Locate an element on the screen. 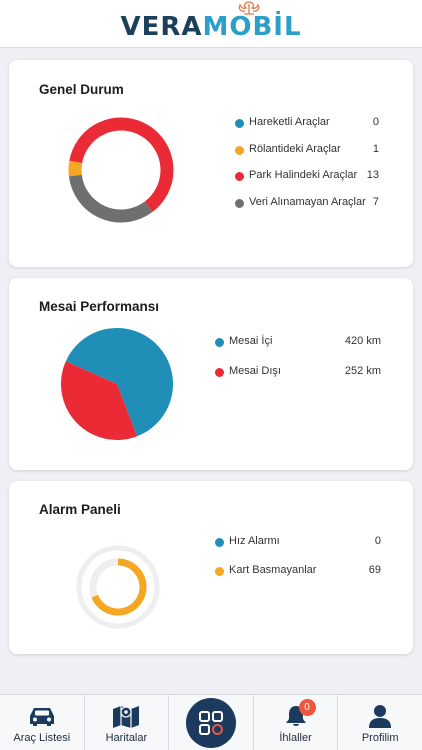  card-title: Genel Durum is located at coordinates (81, 89).